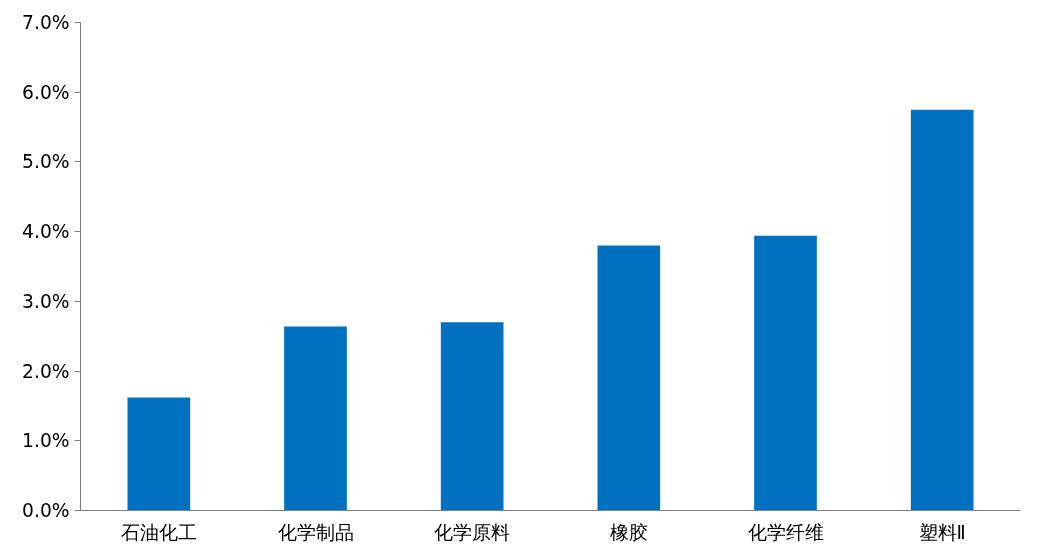 Image resolution: width=1047 pixels, height=557 pixels. I want to click on y-tick-label: 7.0%, so click(46, 22).